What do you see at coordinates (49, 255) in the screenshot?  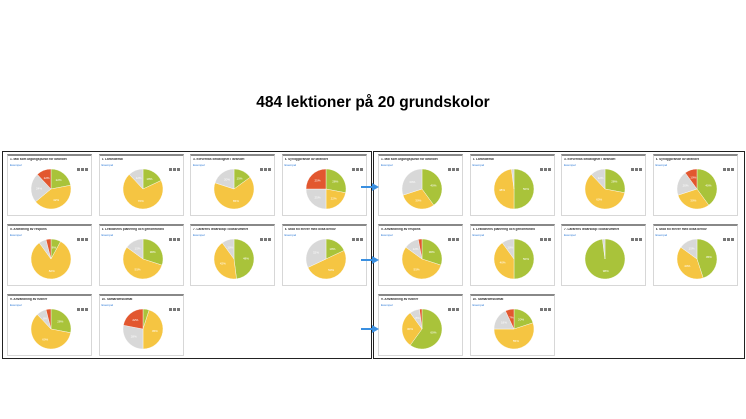 I see `dashboard-card: 5. Anledning av respons Exempel 8% 82%` at bounding box center [49, 255].